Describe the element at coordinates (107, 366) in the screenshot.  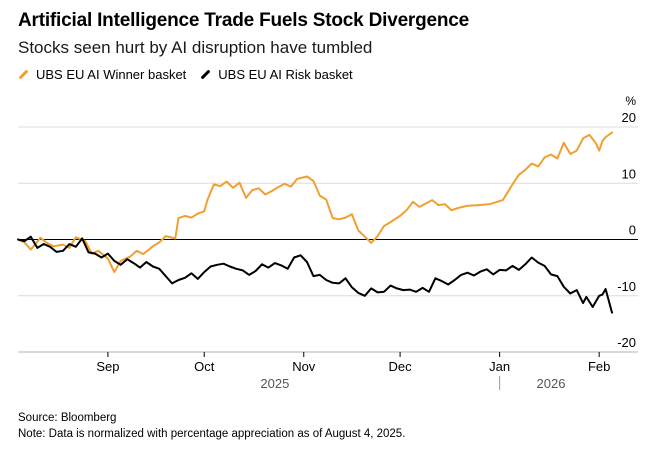
I see `x-tick-label: Sep` at that location.